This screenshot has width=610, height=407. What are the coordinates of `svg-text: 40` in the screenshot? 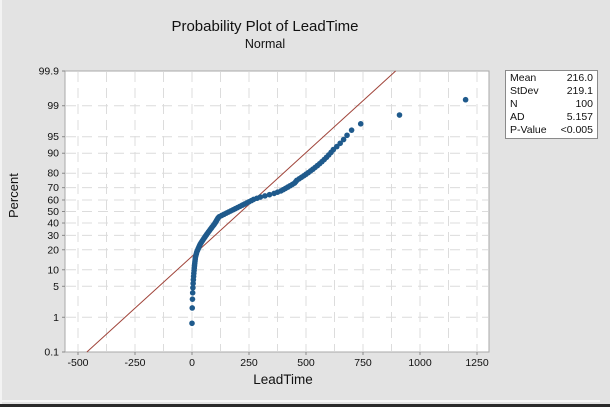 It's located at (53, 224).